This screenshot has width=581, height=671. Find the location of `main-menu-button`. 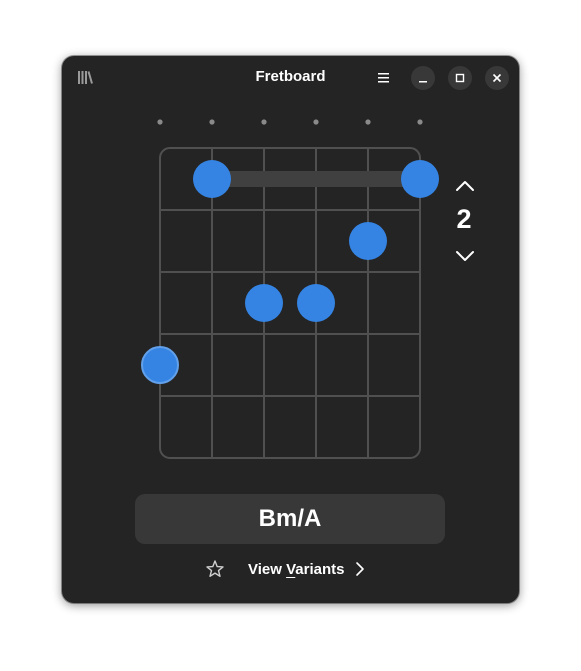

main-menu-button is located at coordinates (384, 78).